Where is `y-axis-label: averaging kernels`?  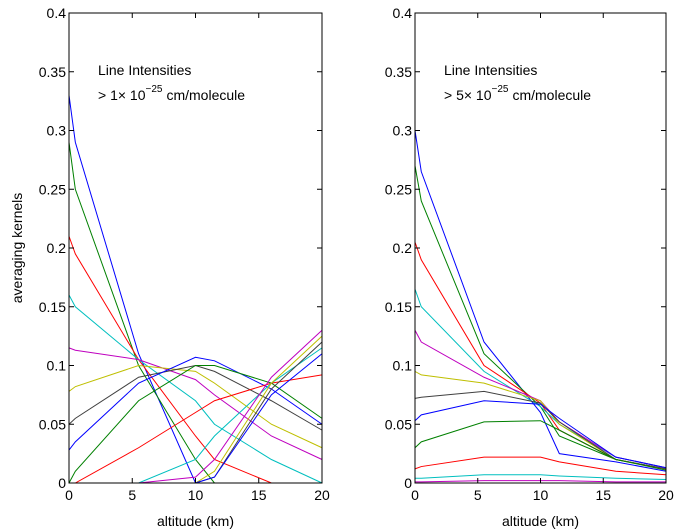
y-axis-label: averaging kernels is located at coordinates (17, 248).